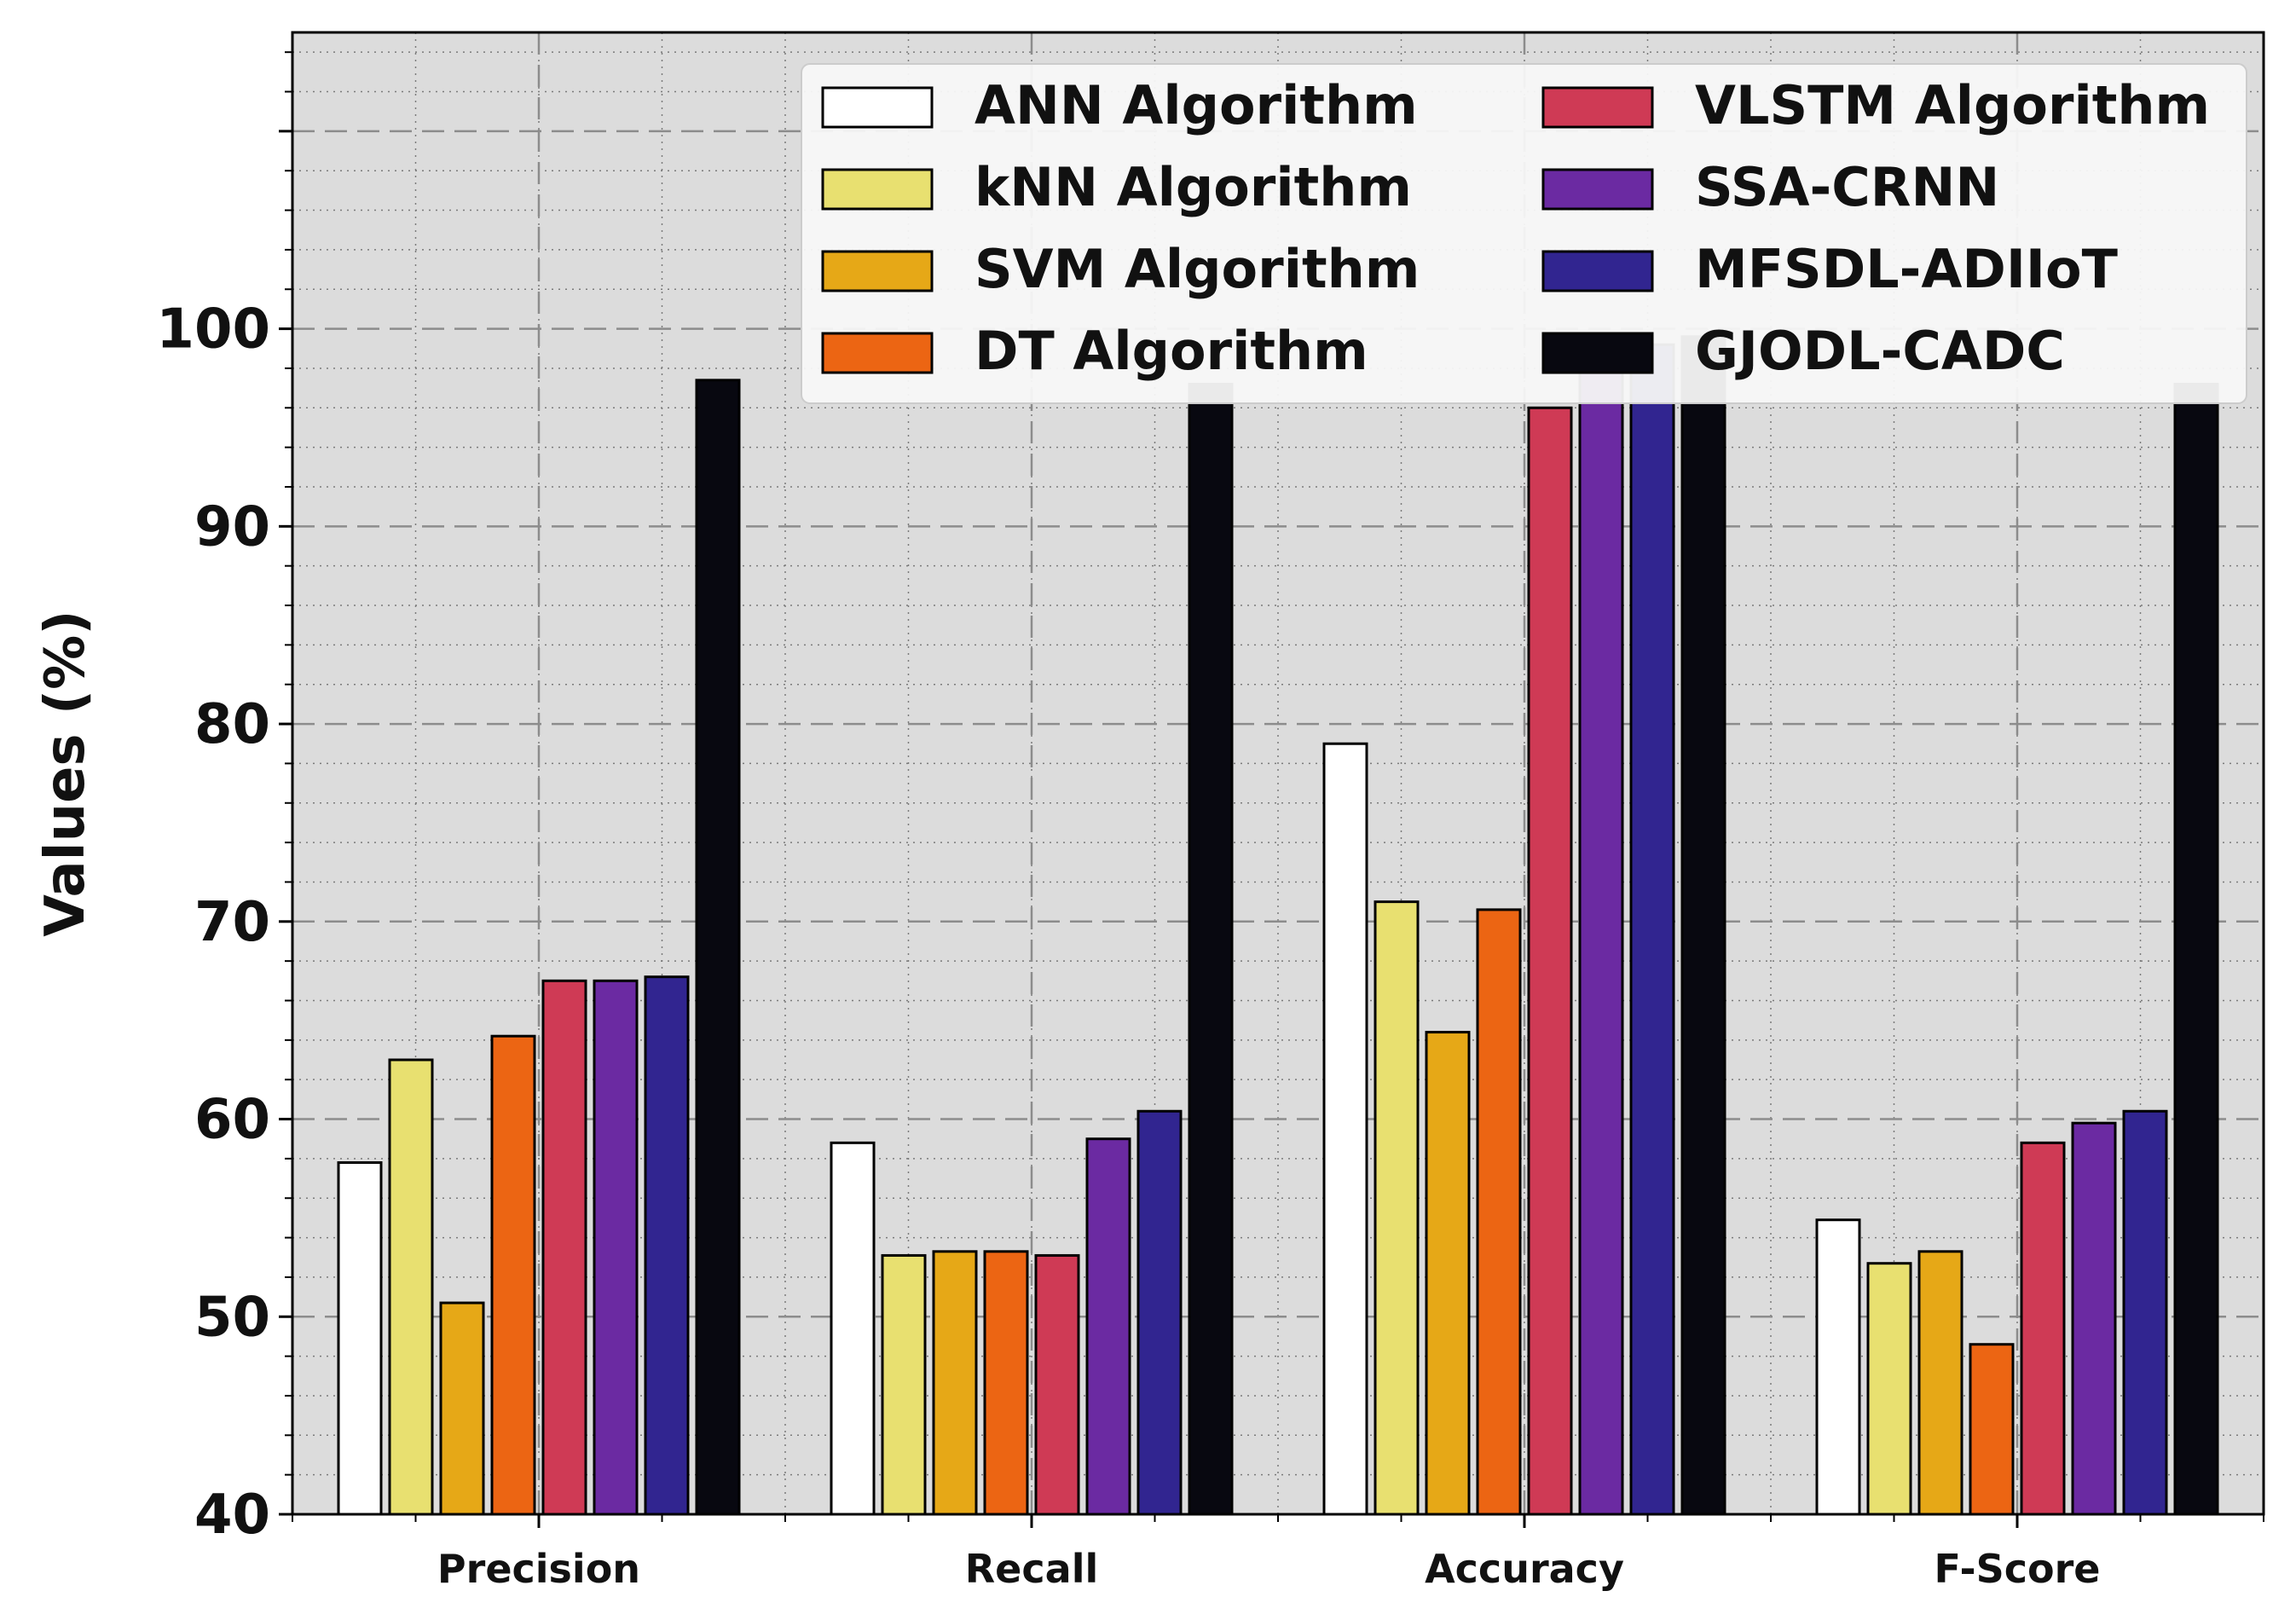  I want to click on x-tick-label: Recall, so click(1032, 1569).